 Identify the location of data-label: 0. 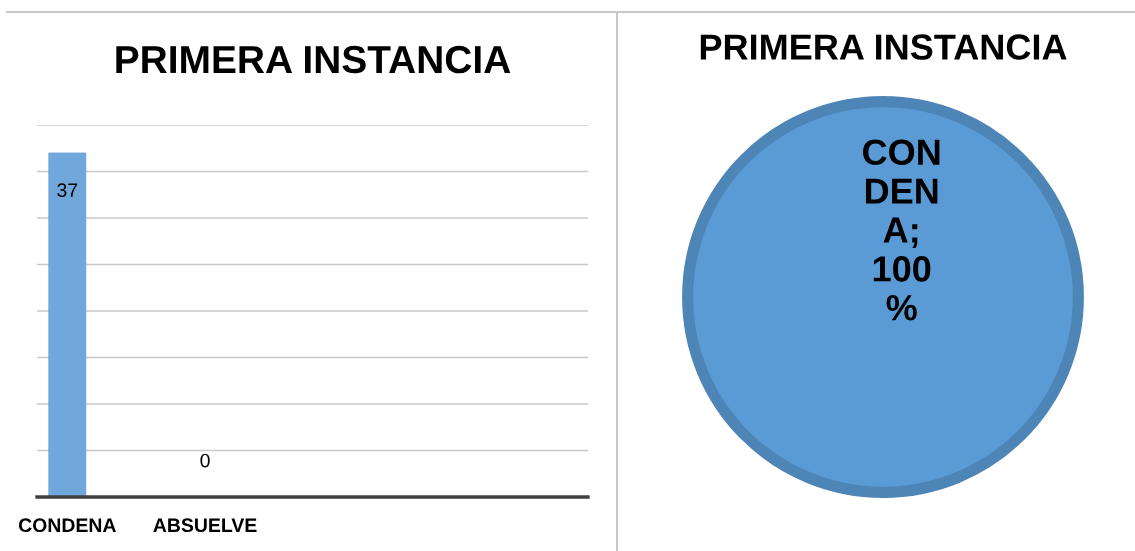
(205, 460).